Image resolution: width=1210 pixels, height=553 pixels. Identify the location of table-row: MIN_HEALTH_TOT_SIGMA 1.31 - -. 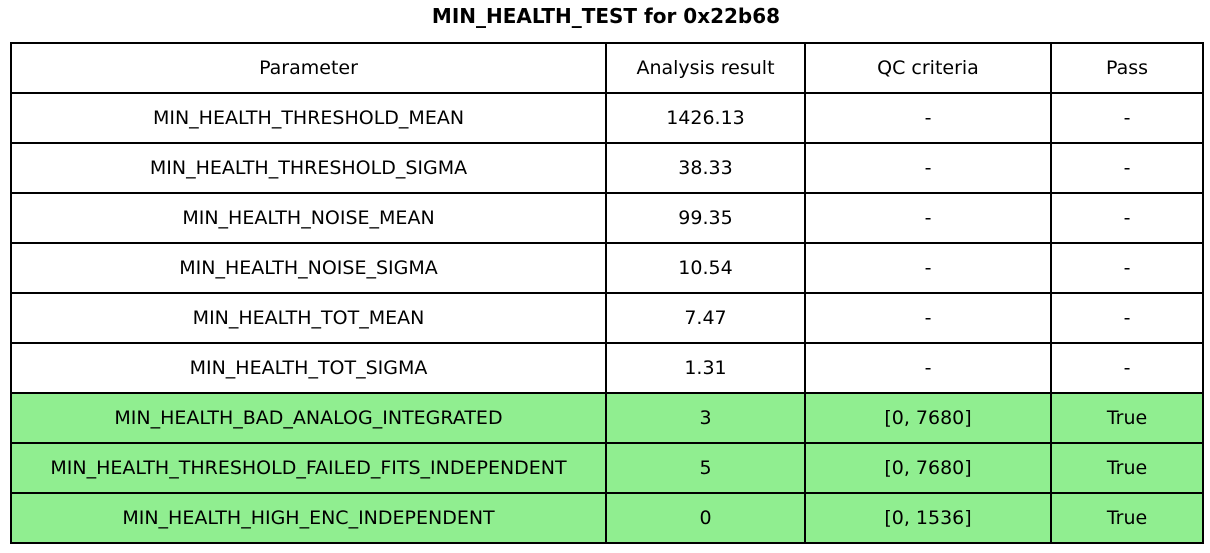
(607, 368).